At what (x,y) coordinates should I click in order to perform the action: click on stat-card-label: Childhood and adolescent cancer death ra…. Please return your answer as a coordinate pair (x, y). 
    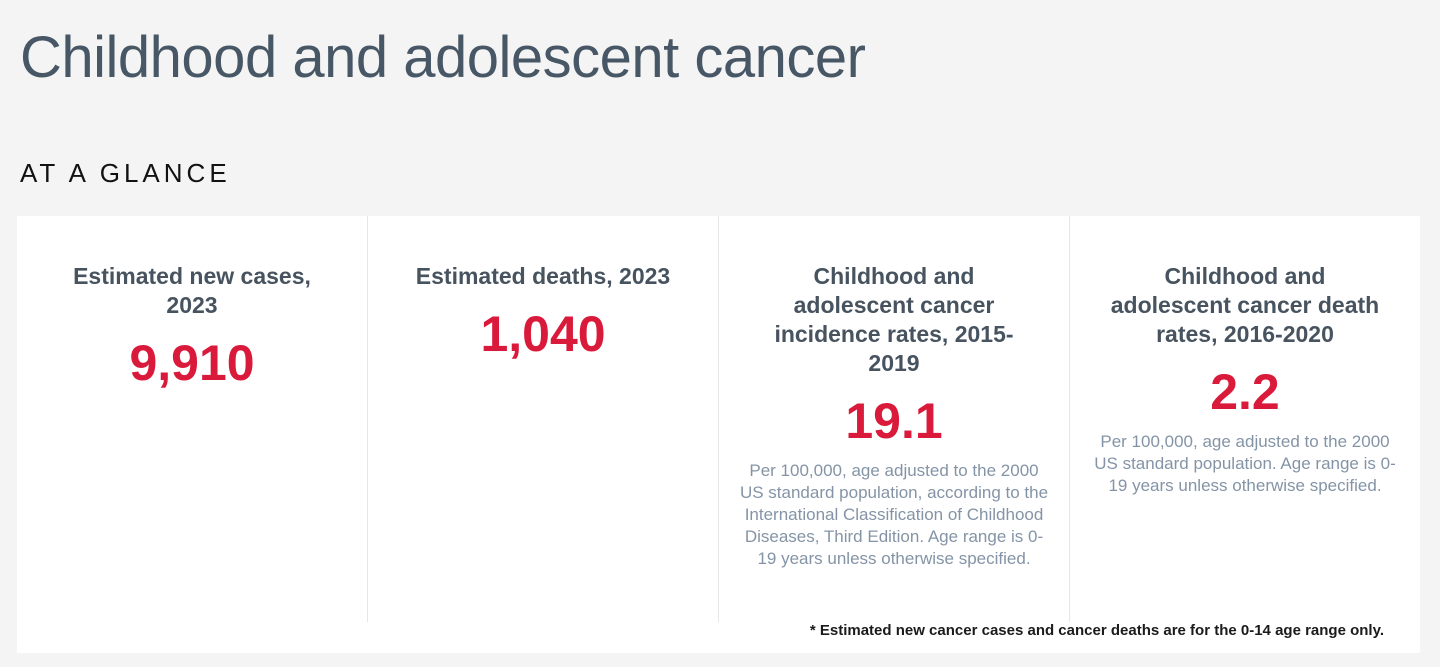
    Looking at the image, I should click on (1245, 305).